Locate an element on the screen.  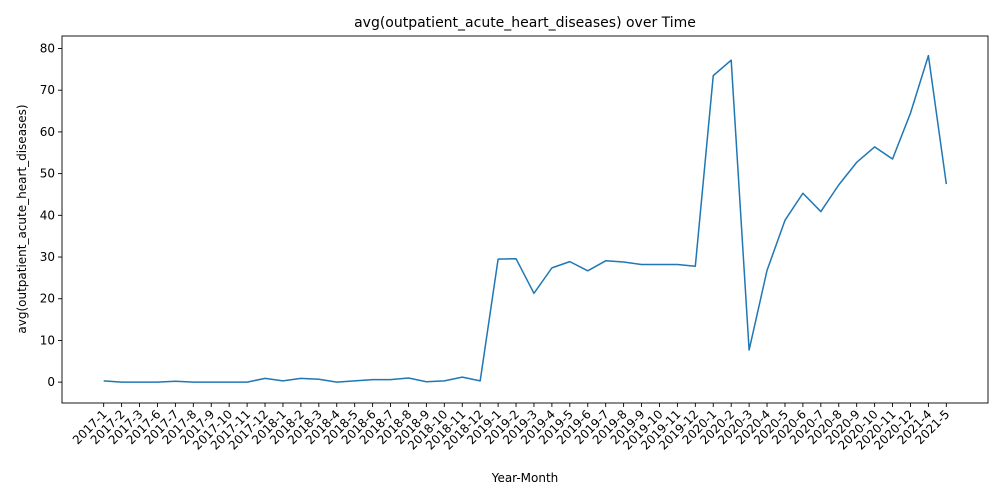
y-tick-label: 20 is located at coordinates (47, 299).